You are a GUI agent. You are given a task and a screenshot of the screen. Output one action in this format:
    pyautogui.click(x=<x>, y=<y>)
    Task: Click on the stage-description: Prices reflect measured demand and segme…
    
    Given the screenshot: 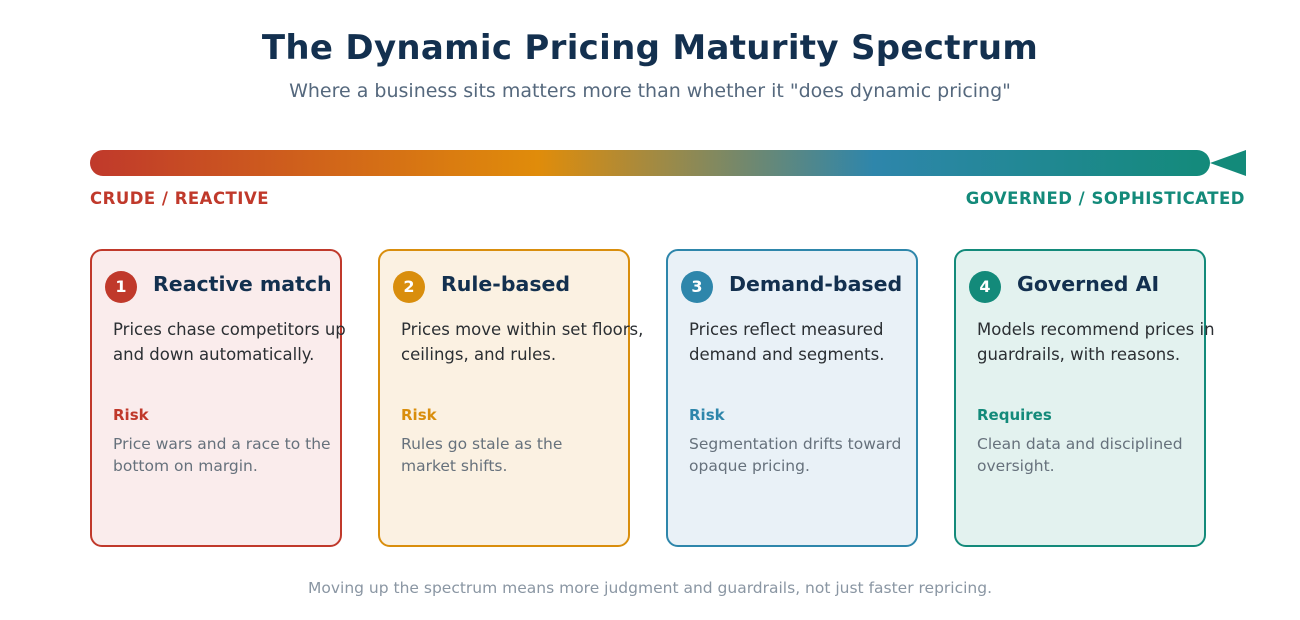 What is the action you would take?
    pyautogui.click(x=787, y=342)
    